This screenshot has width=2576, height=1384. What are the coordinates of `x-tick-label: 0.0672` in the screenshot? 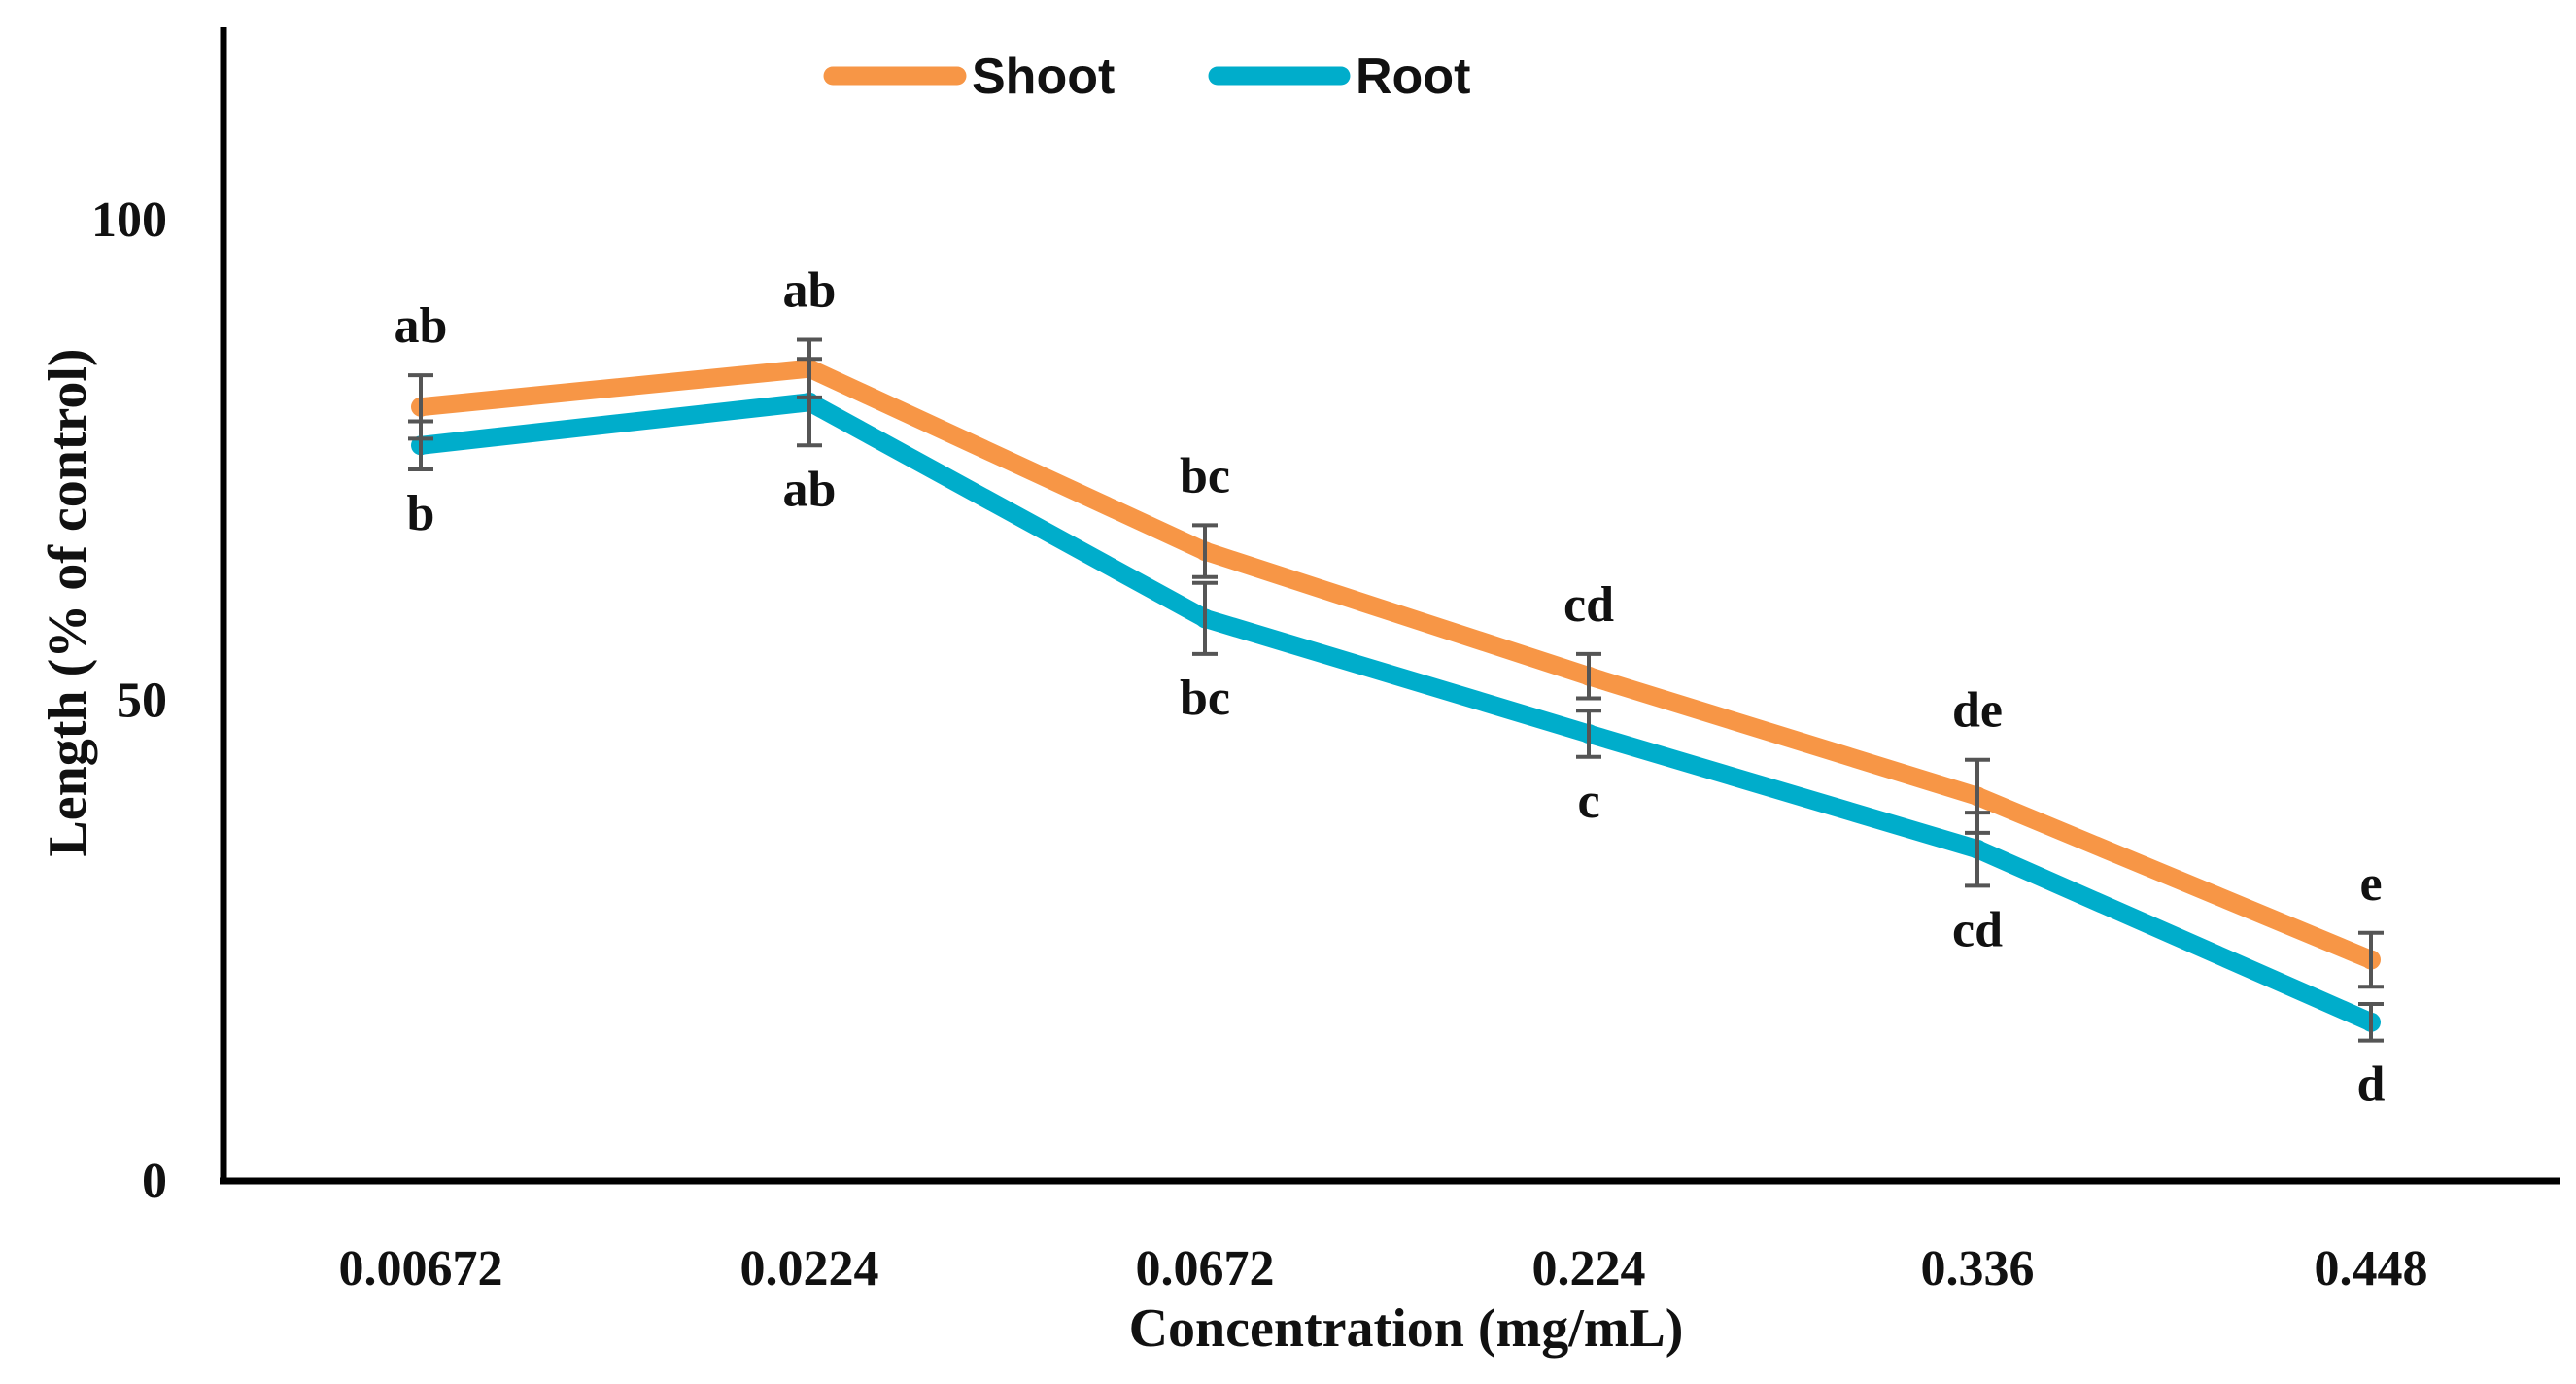 It's located at (1206, 1269).